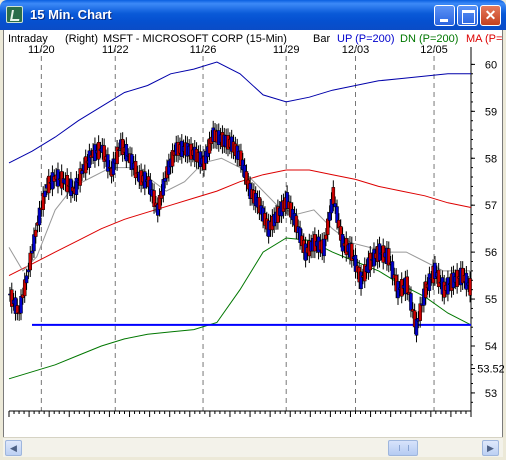  I want to click on scroll-right-button: ▶, so click(490, 448).